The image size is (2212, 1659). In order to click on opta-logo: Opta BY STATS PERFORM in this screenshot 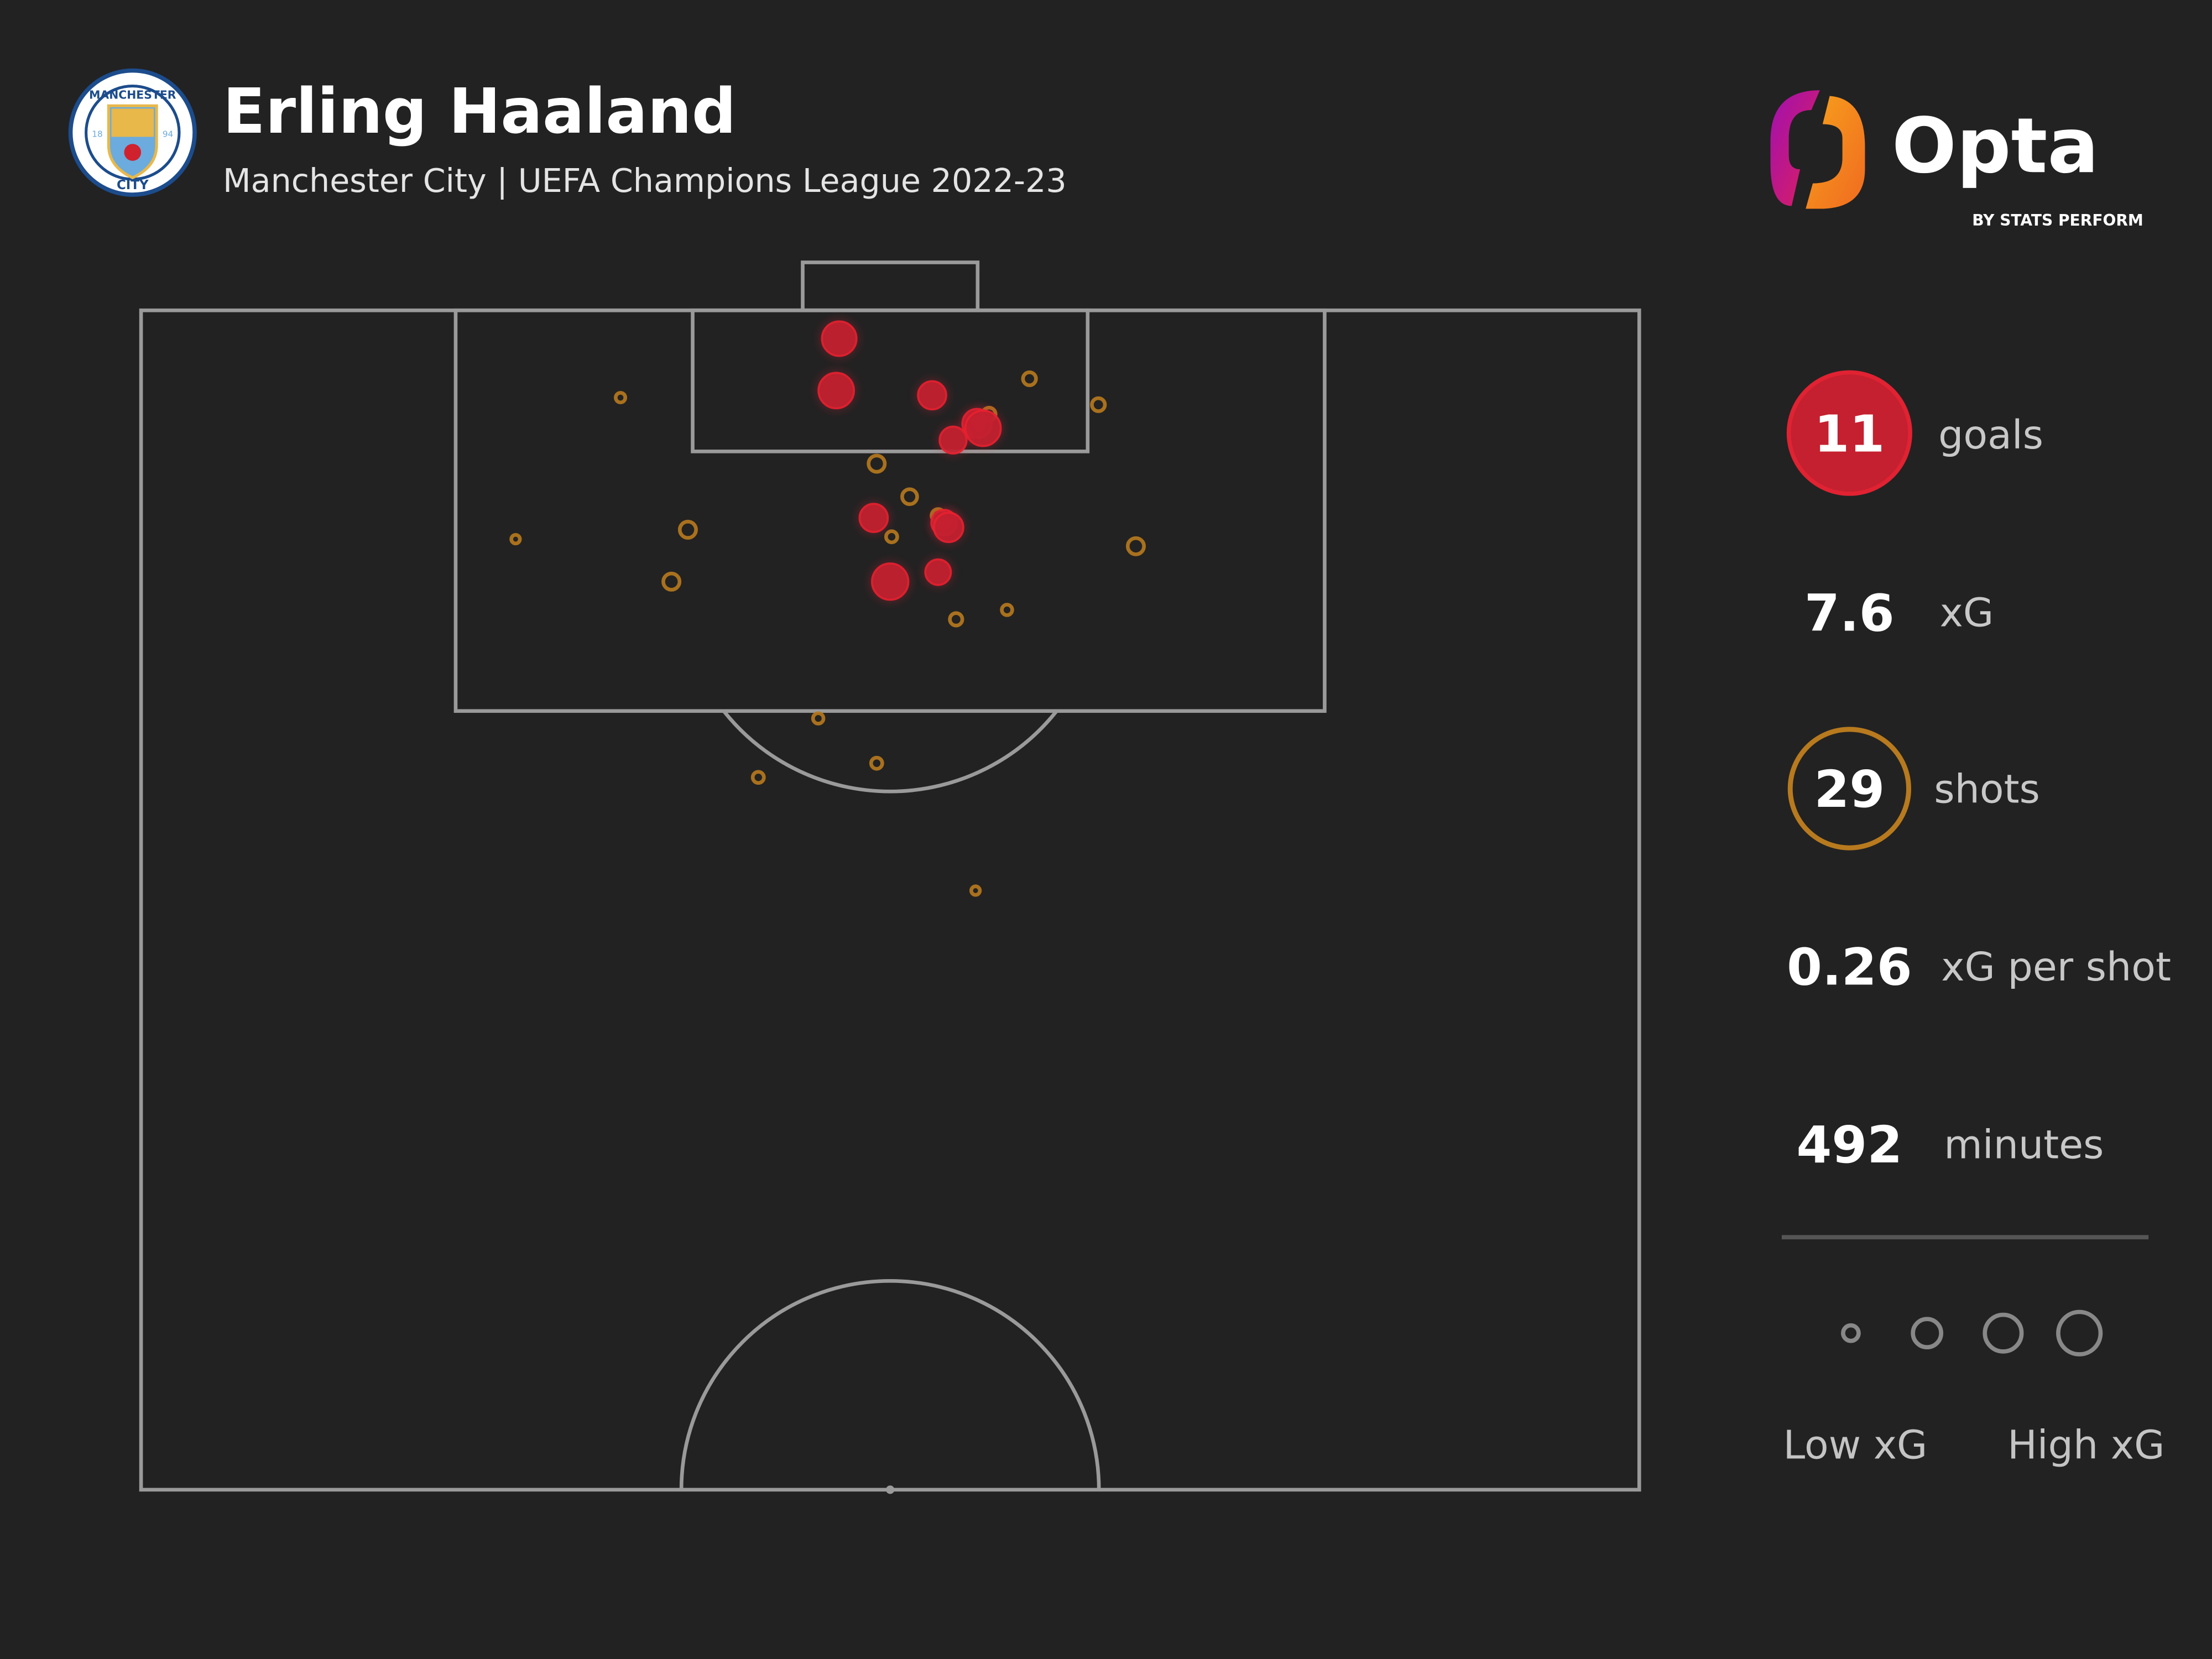, I will do `click(1957, 160)`.